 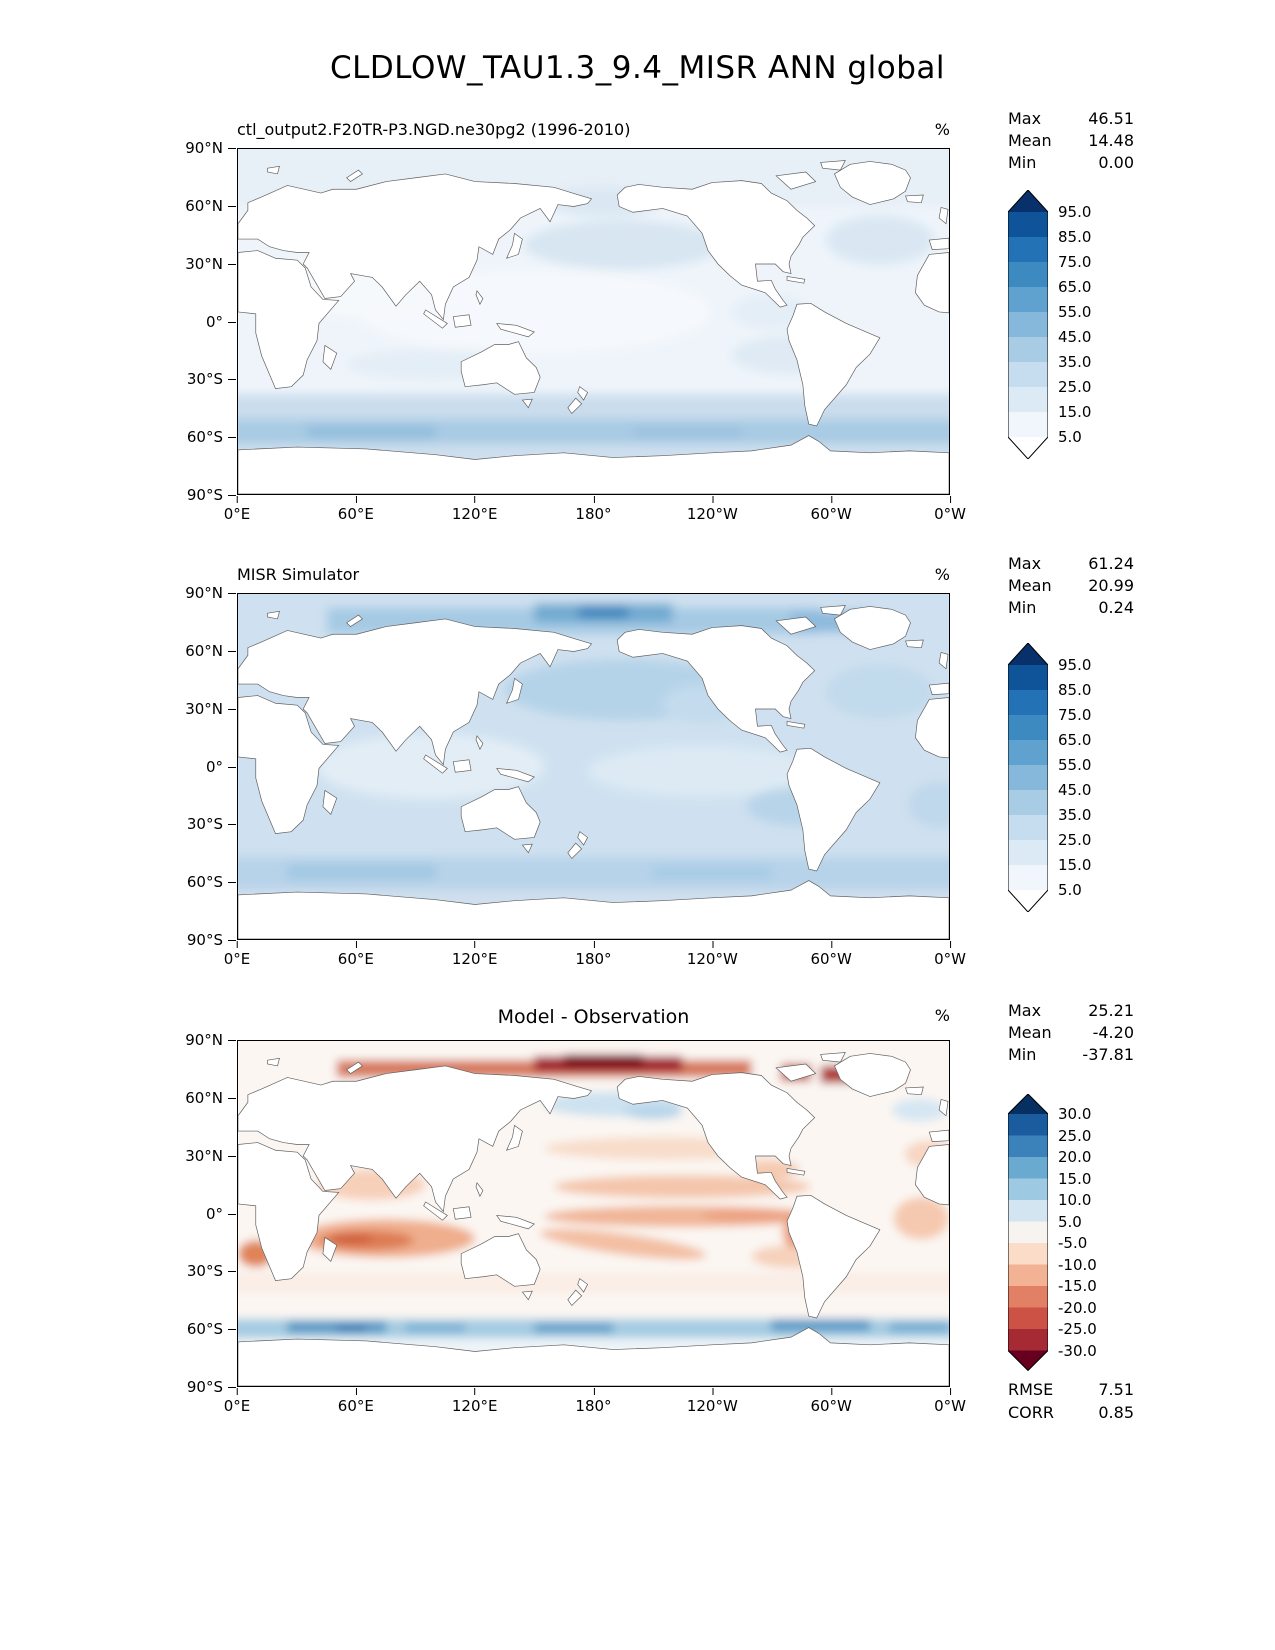 I want to click on stat-row: Mean 14.48, so click(x=1071, y=141).